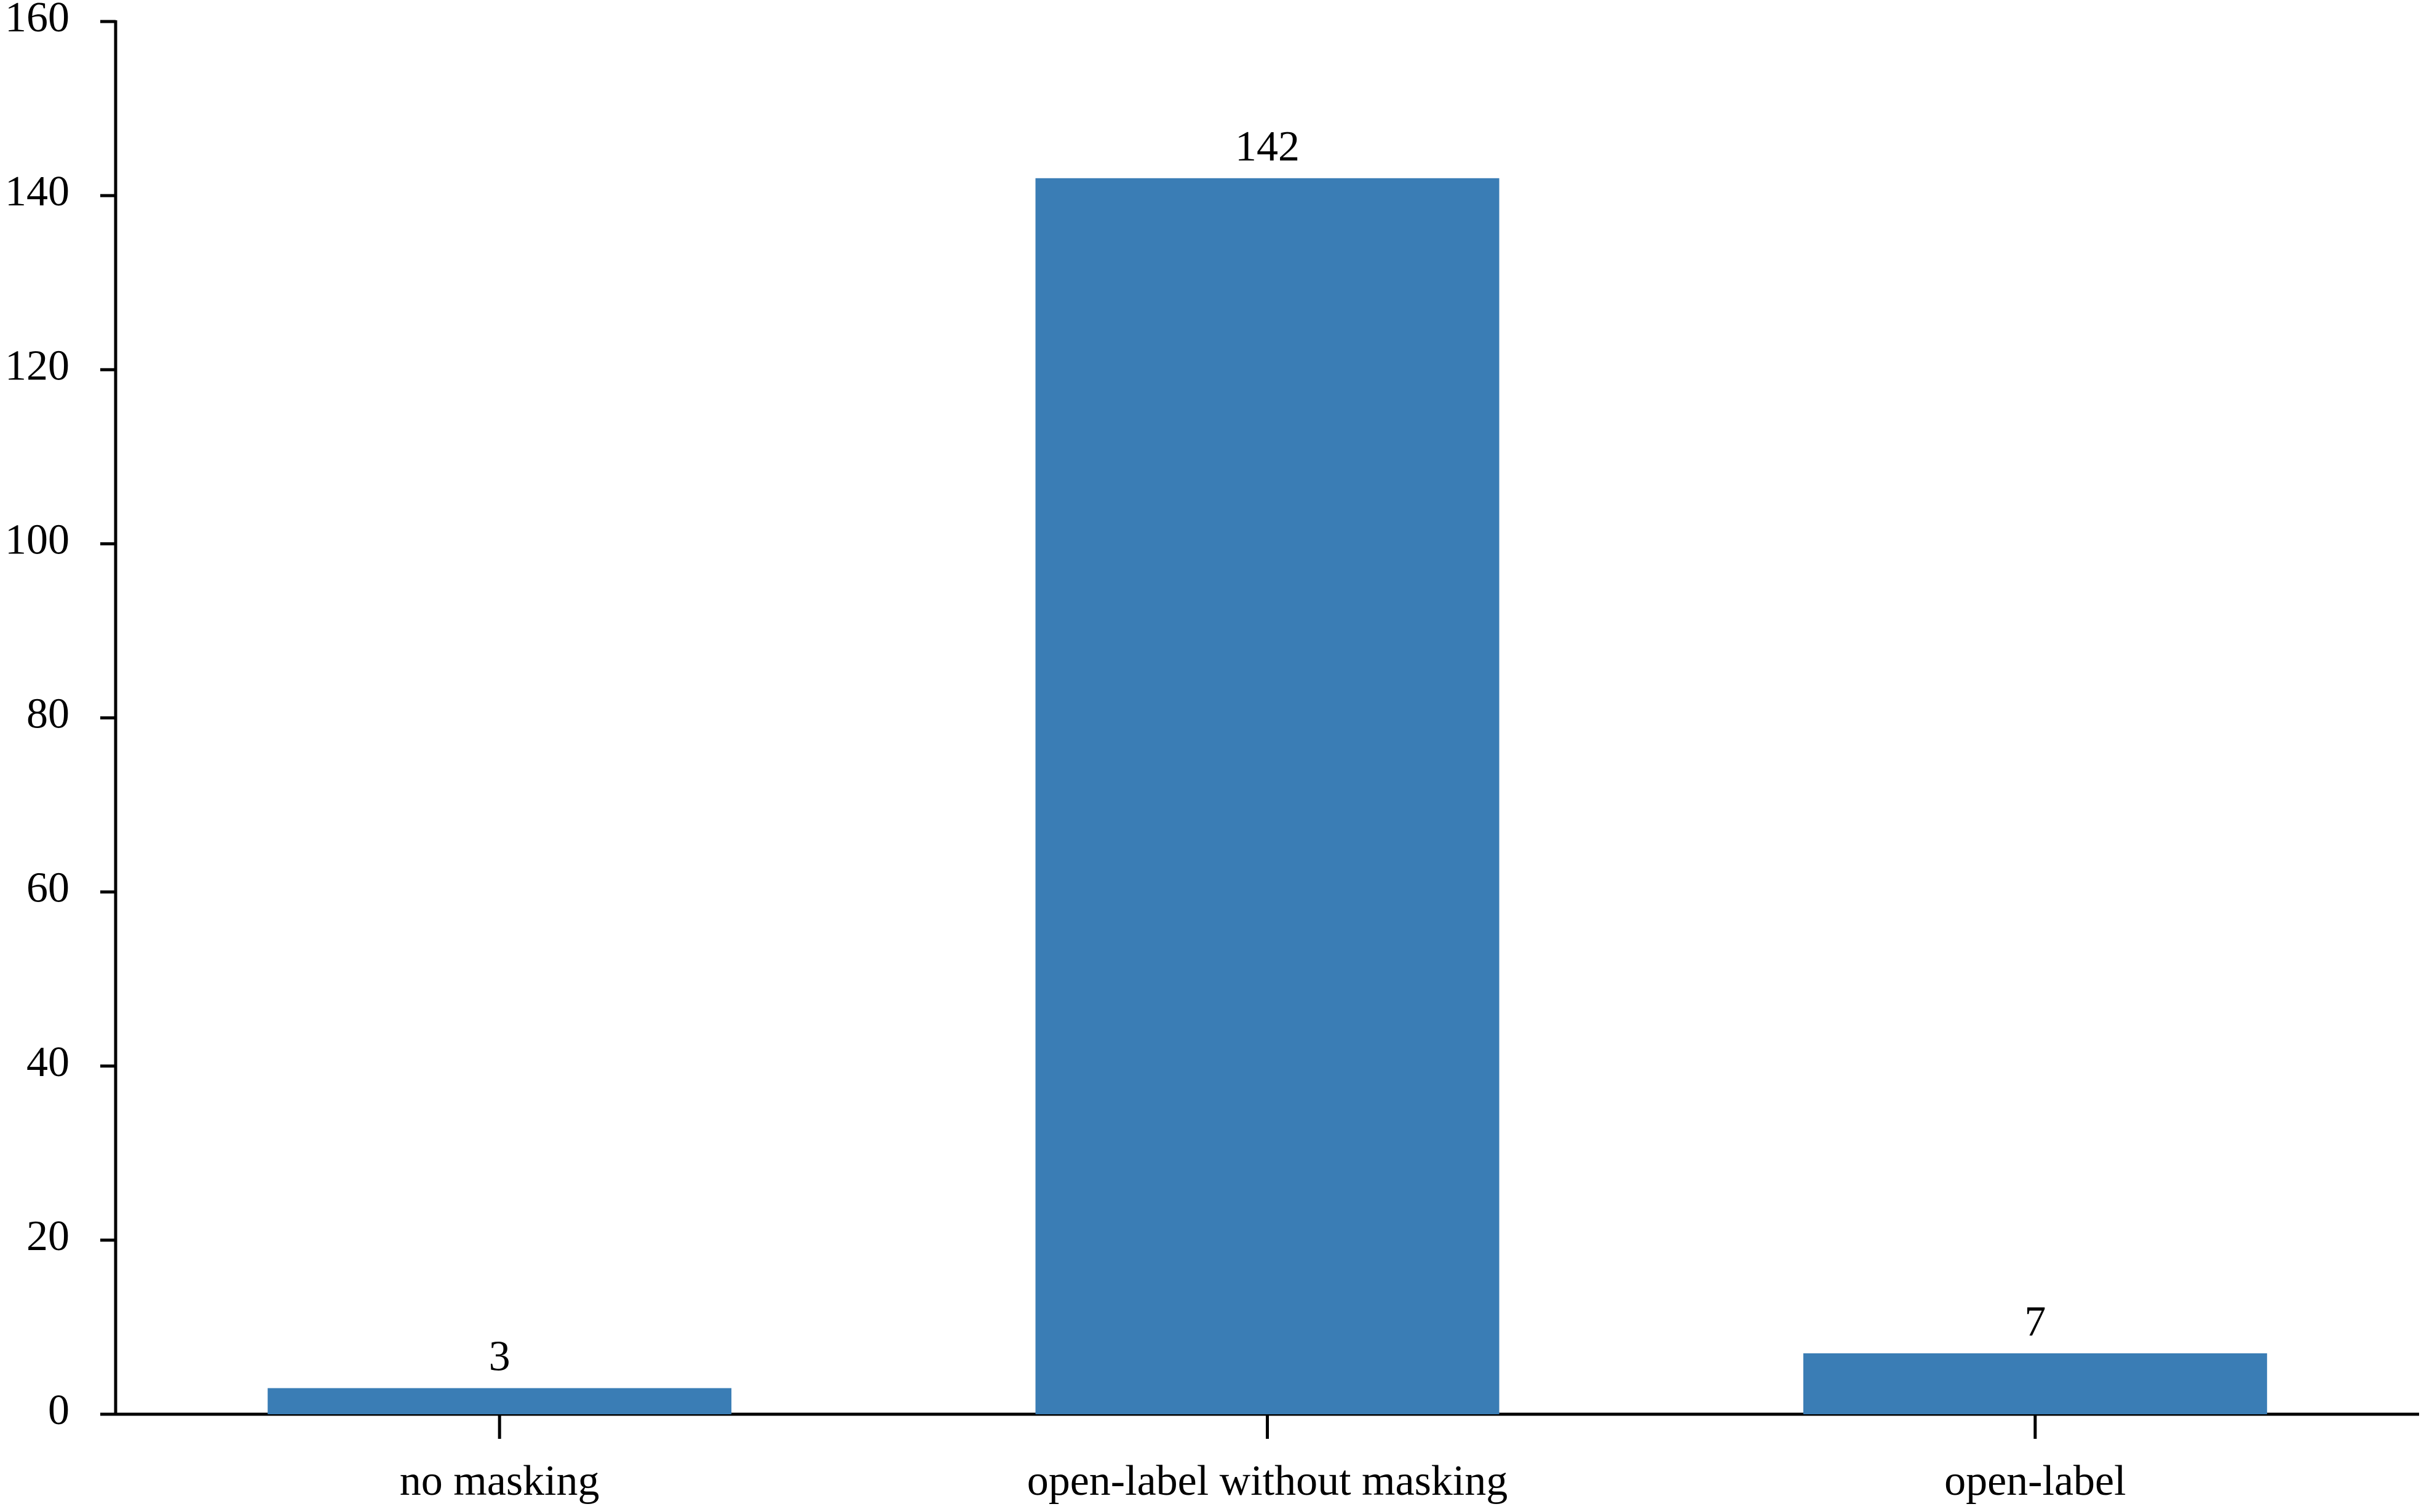 The image size is (2424, 1512). What do you see at coordinates (1267, 147) in the screenshot?
I see `value-label: 142` at bounding box center [1267, 147].